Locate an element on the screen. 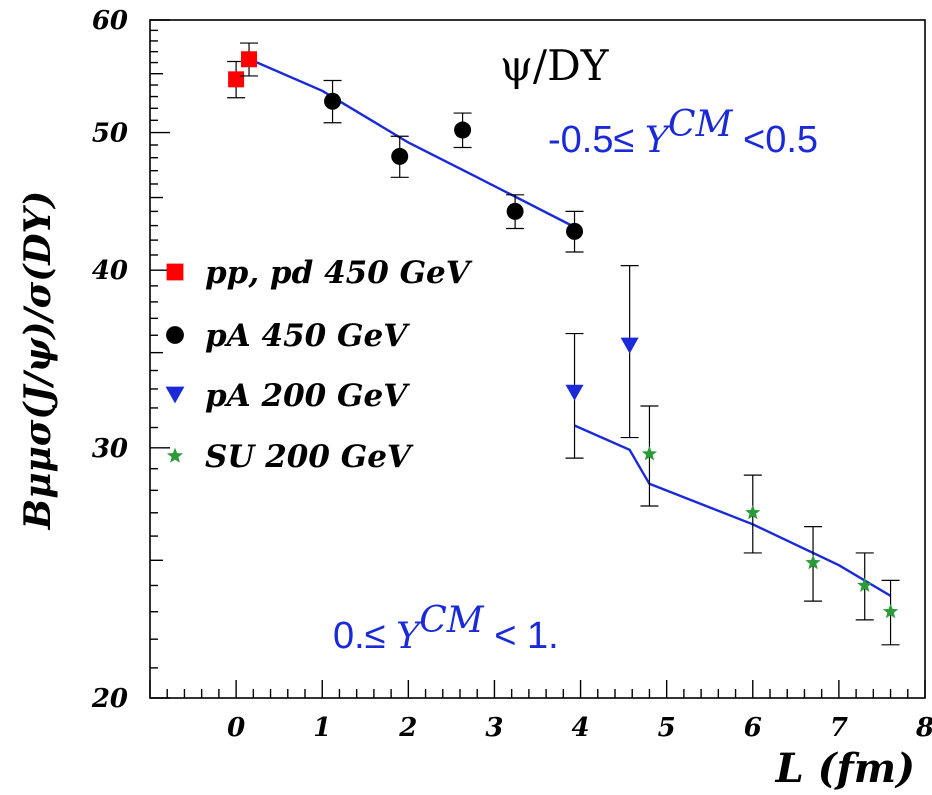 The height and width of the screenshot is (795, 932). x-tick-label: 4 is located at coordinates (581, 728).